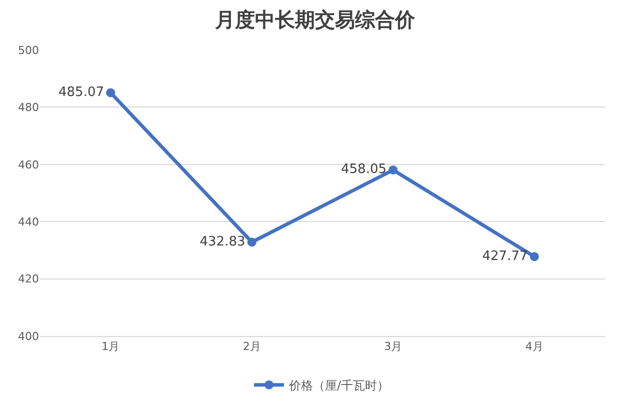  Describe the element at coordinates (223, 242) in the screenshot. I see `data-label: 432.83` at that location.